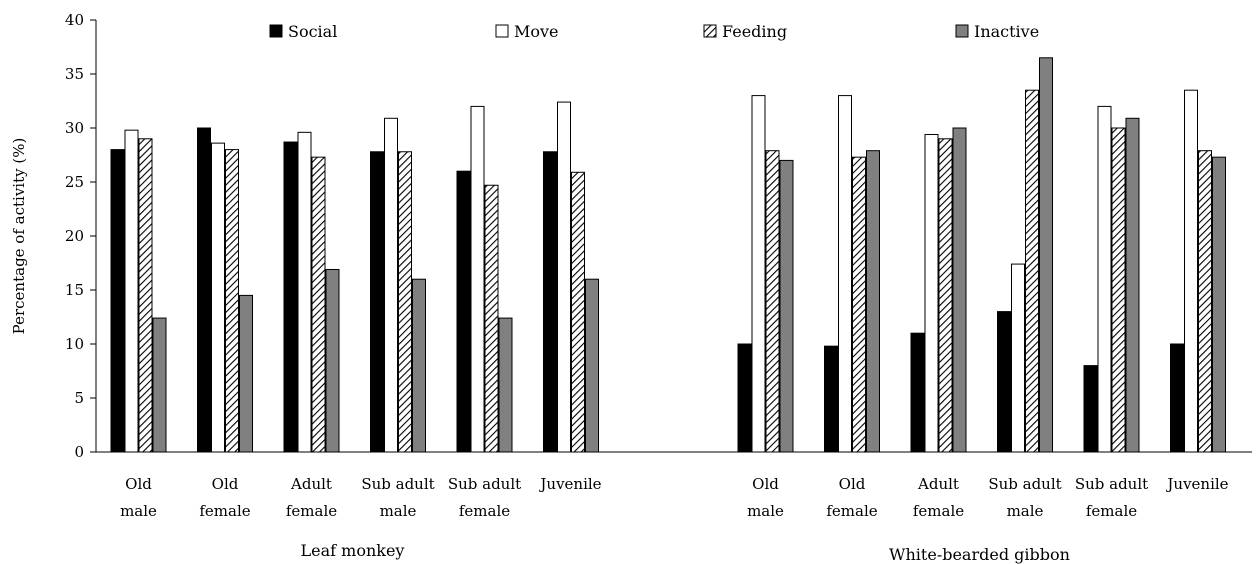  Describe the element at coordinates (962, 31) in the screenshot. I see `legend-swatch-inactive` at that location.